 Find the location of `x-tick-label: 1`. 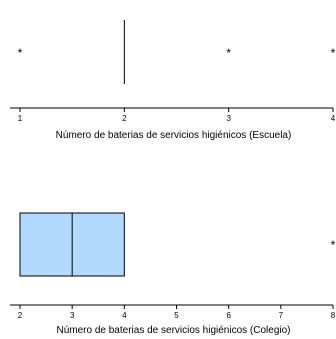

x-tick-label: 1 is located at coordinates (20, 118).